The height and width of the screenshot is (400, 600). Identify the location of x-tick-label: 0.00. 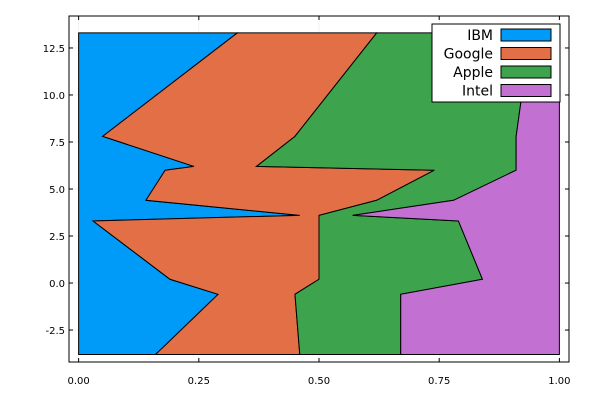
(78, 381).